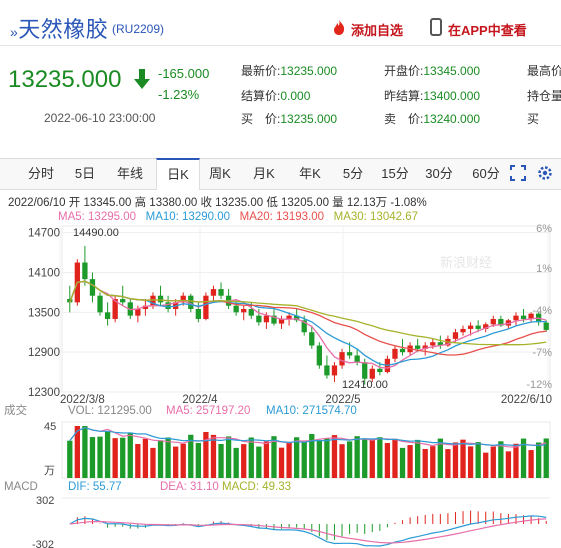 This screenshot has width=561, height=548. Describe the element at coordinates (129, 173) in the screenshot. I see `tab-年线: 年线` at that location.